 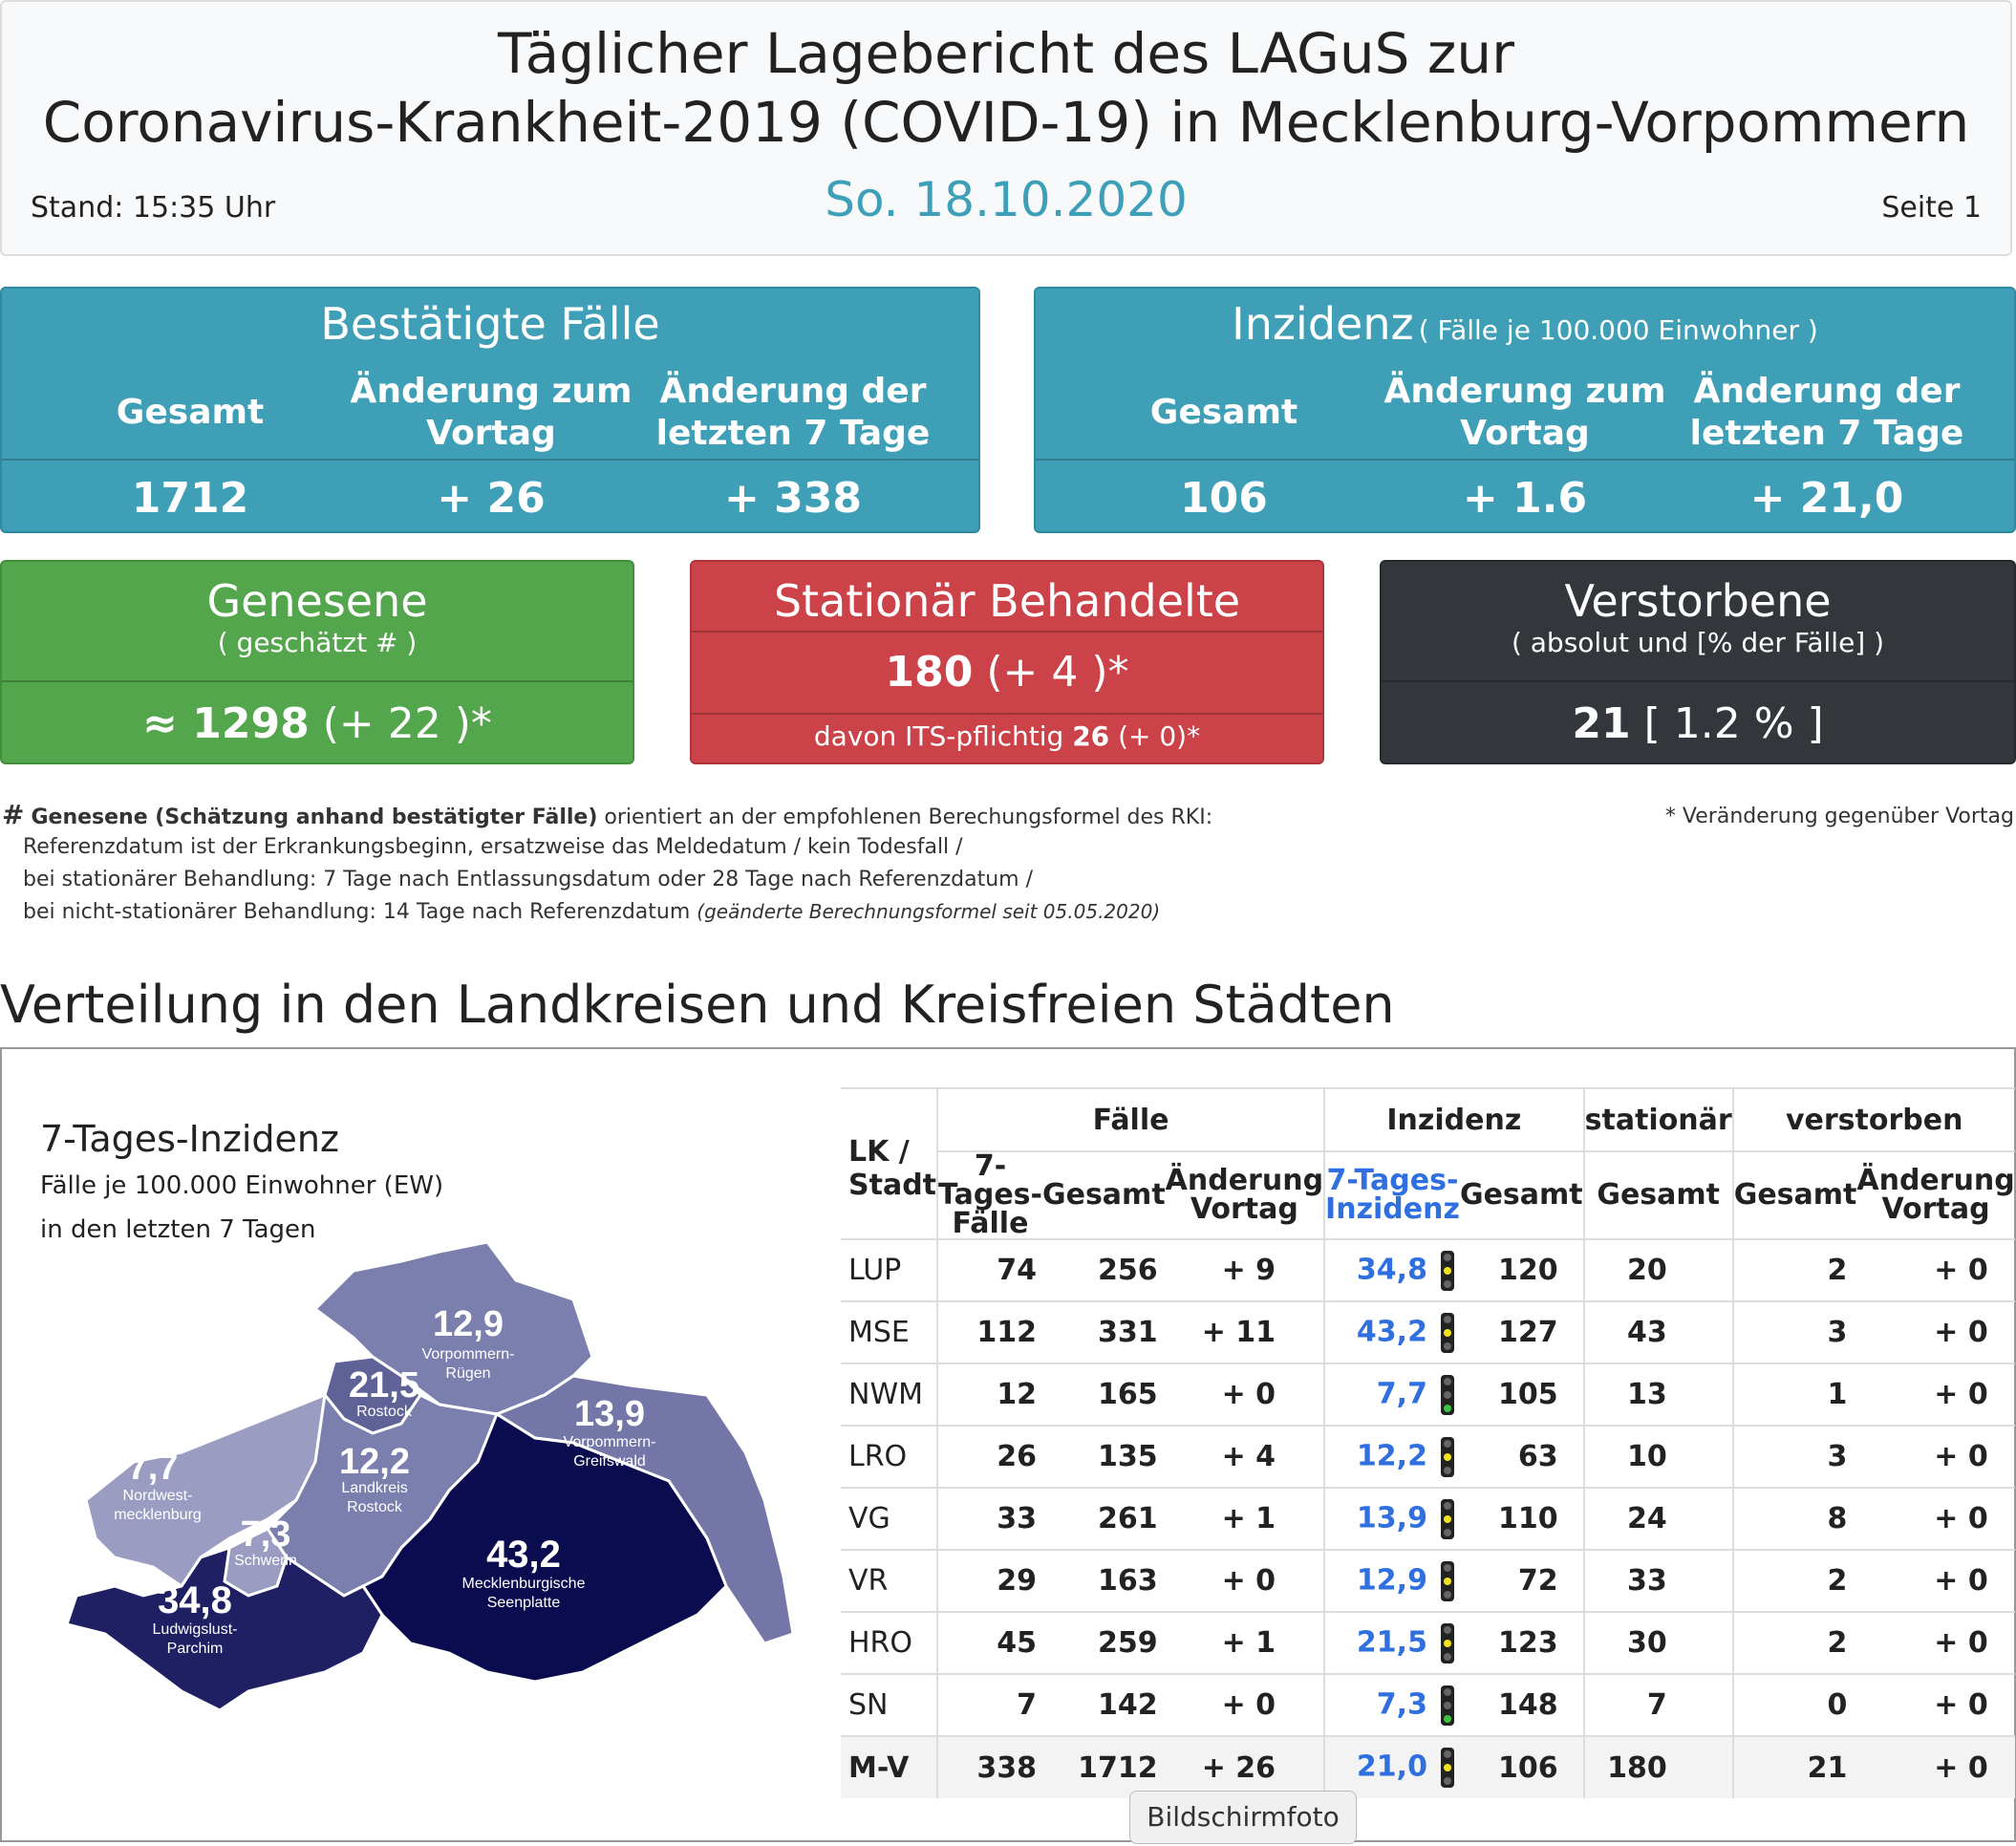 I want to click on its-value: 26, so click(x=1091, y=736).